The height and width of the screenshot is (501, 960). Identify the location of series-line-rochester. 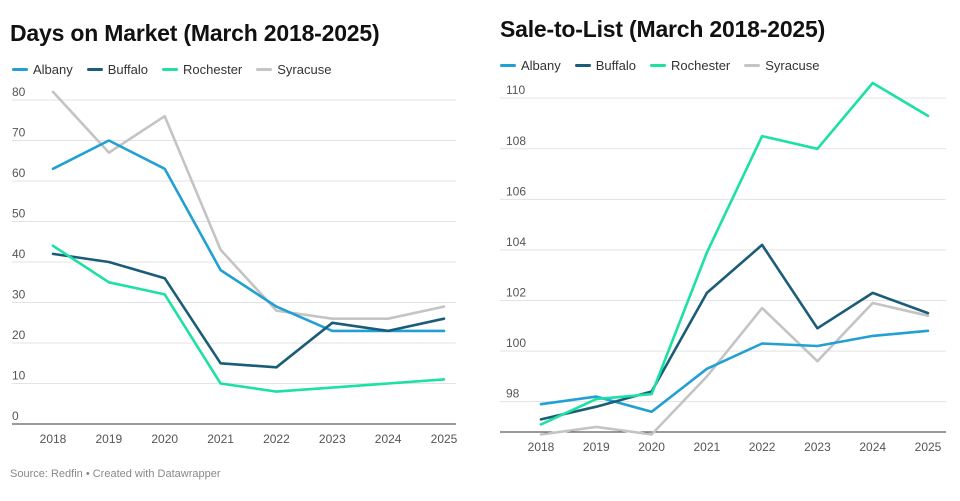
(248, 318).